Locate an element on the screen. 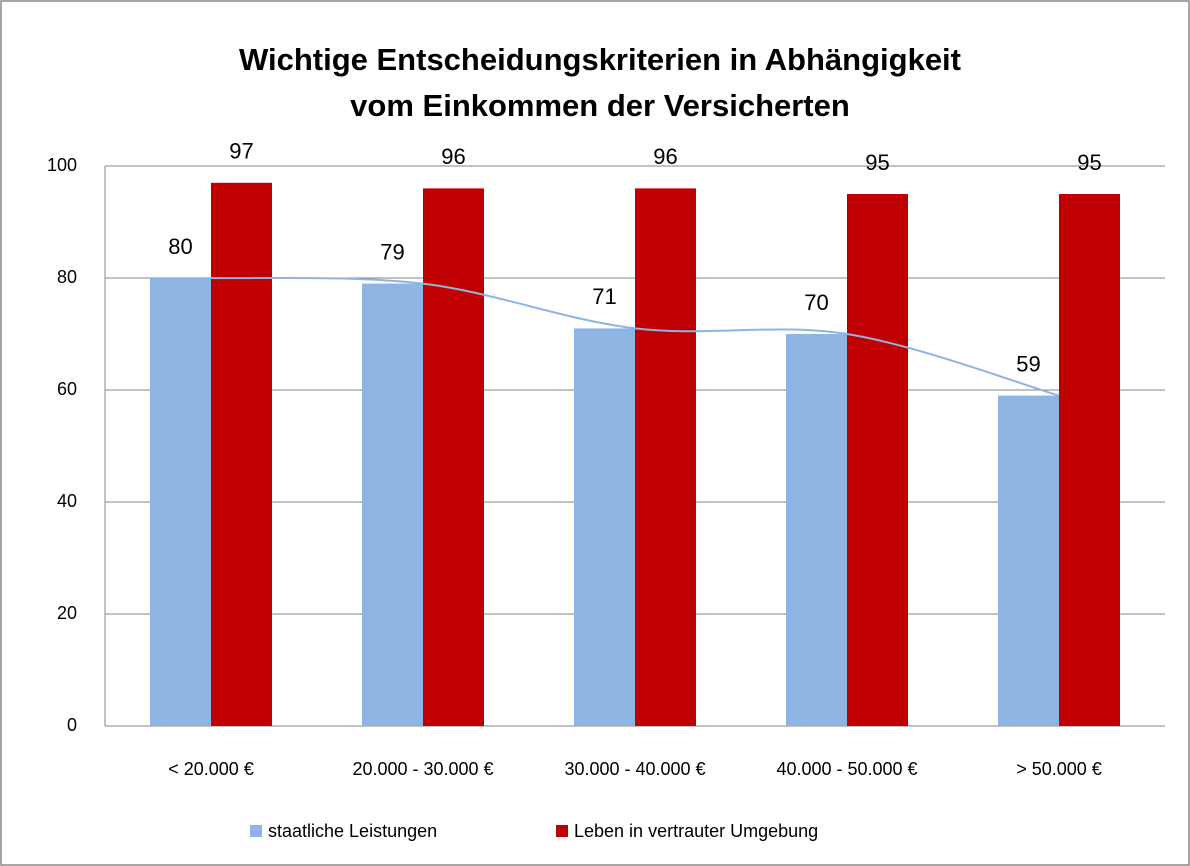  y-tick-label: 40 is located at coordinates (67, 501).